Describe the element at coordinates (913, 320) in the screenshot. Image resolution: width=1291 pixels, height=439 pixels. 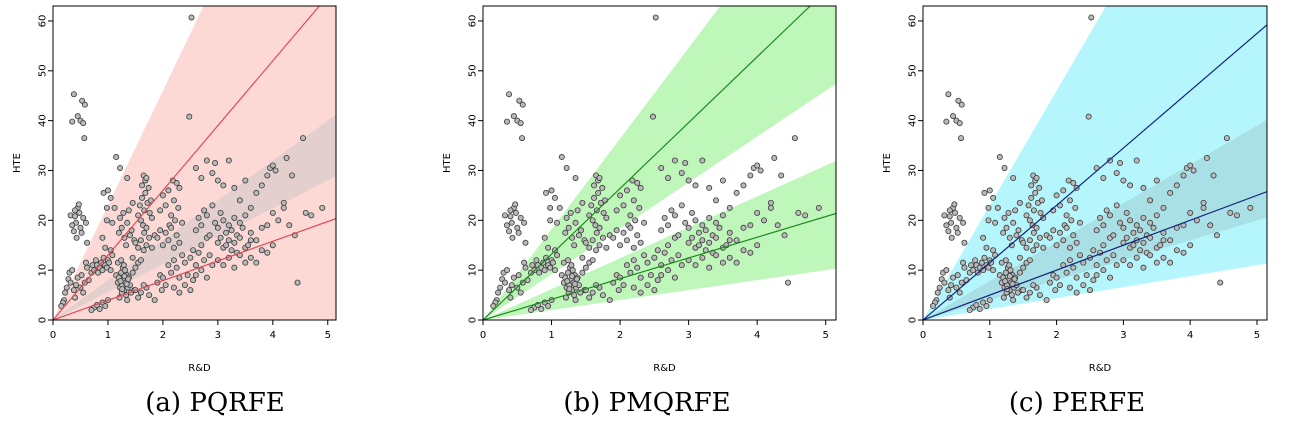
I see `y-tick-label: 0` at that location.